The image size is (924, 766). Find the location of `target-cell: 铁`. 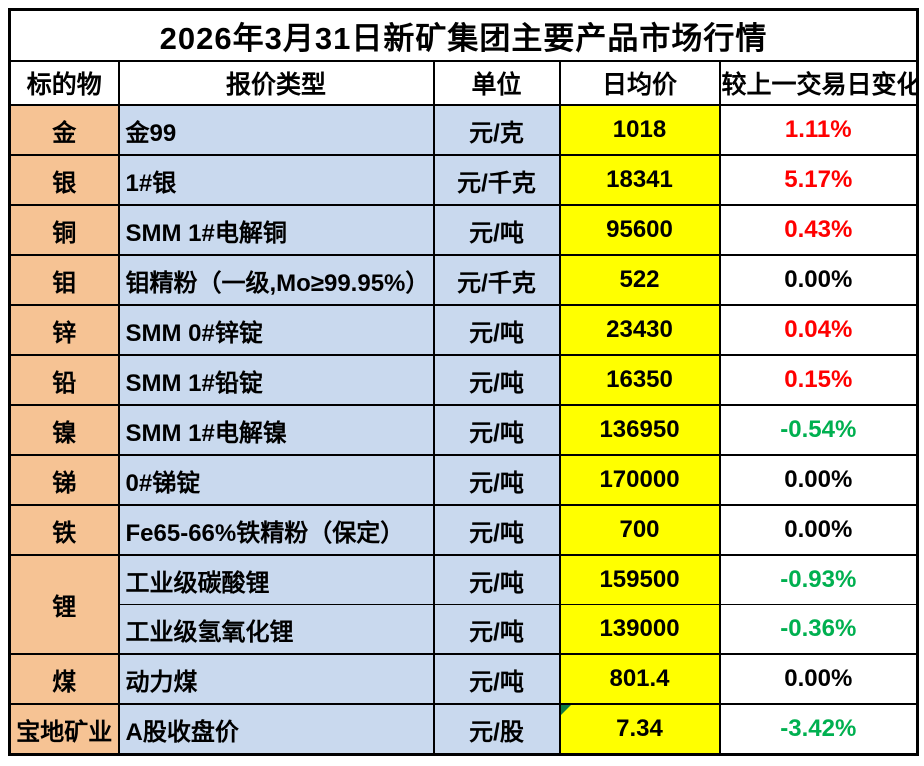

target-cell: 铁 is located at coordinates (64, 530).